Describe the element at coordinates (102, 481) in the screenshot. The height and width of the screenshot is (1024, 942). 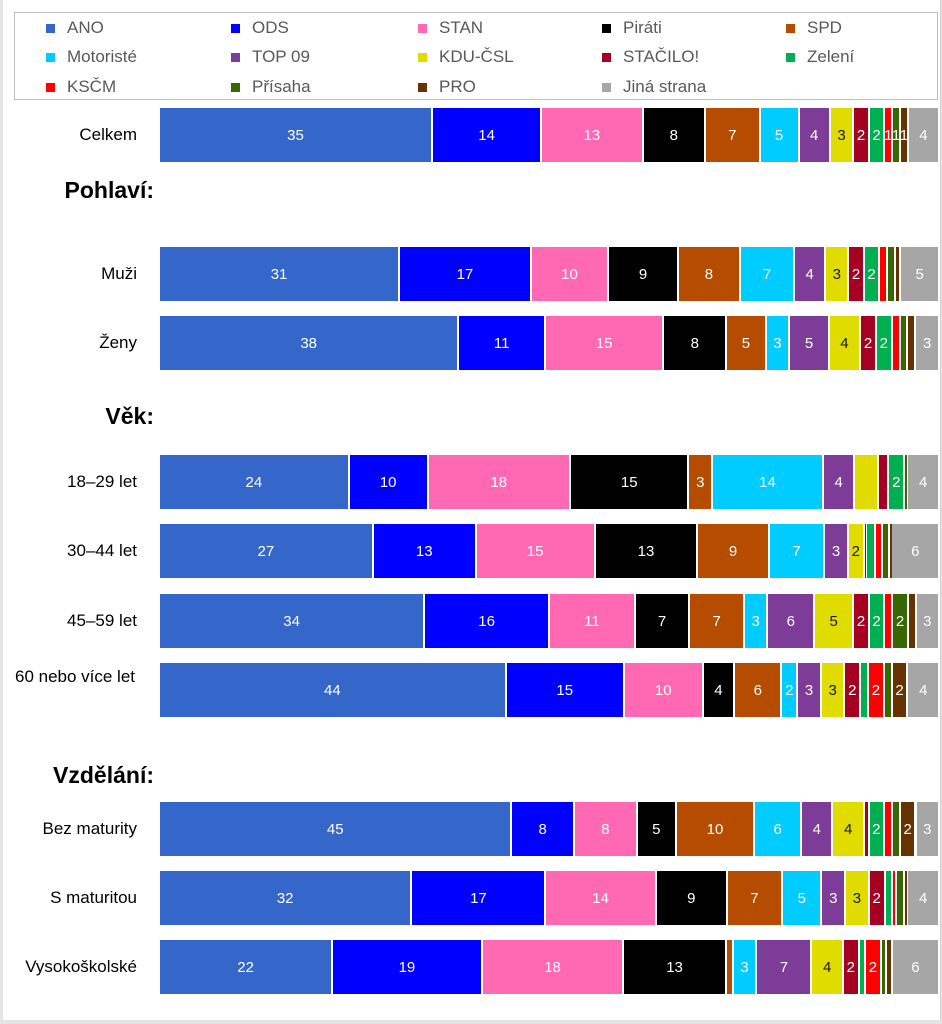
I see `category-label: 18–29 let` at that location.